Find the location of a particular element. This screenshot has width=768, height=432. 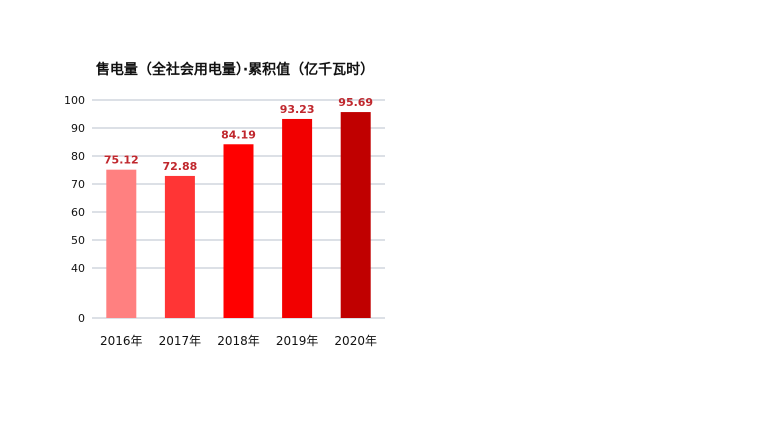

x-tick-label: 2016年 is located at coordinates (121, 341).